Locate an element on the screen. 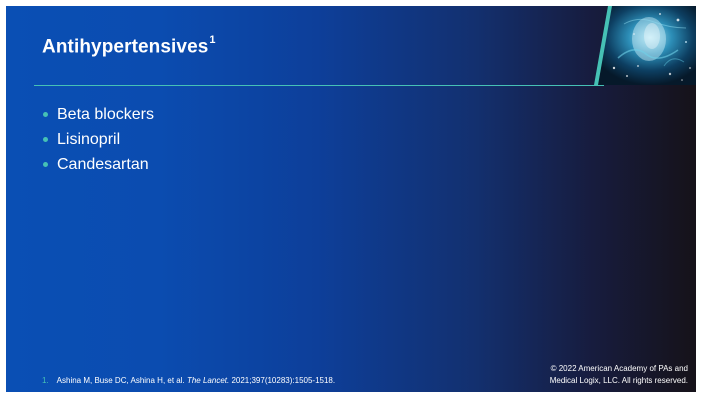 The height and width of the screenshot is (398, 702). bullet-text: Candesartan is located at coordinates (103, 164).